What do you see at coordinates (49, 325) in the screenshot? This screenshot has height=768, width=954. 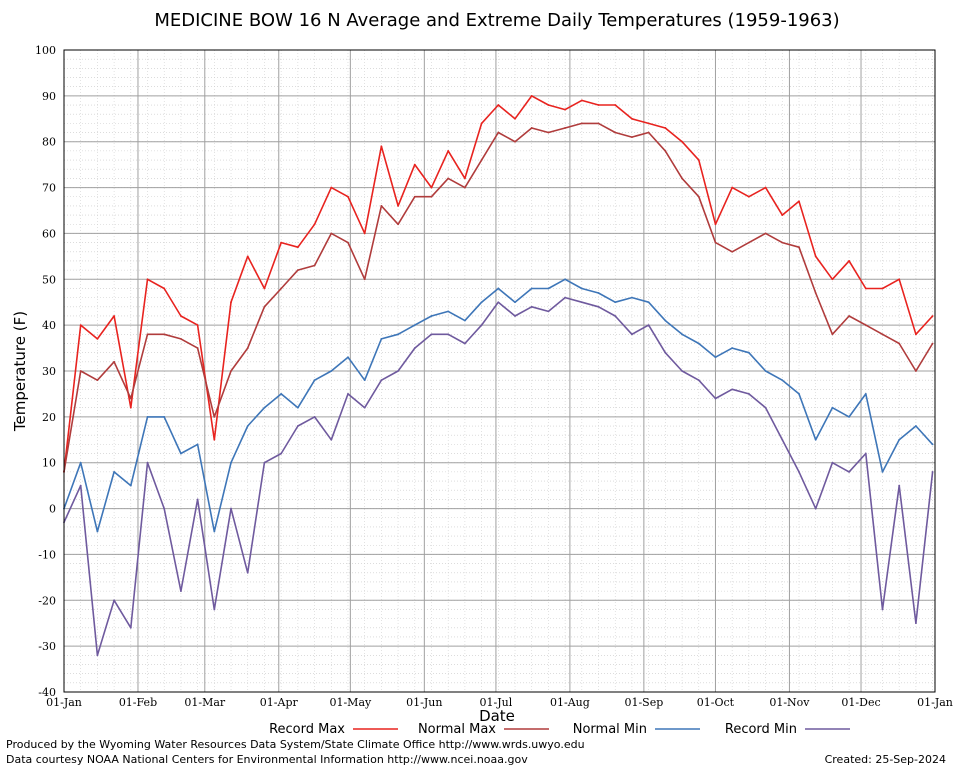 I see `y-tick-label: 40` at bounding box center [49, 325].